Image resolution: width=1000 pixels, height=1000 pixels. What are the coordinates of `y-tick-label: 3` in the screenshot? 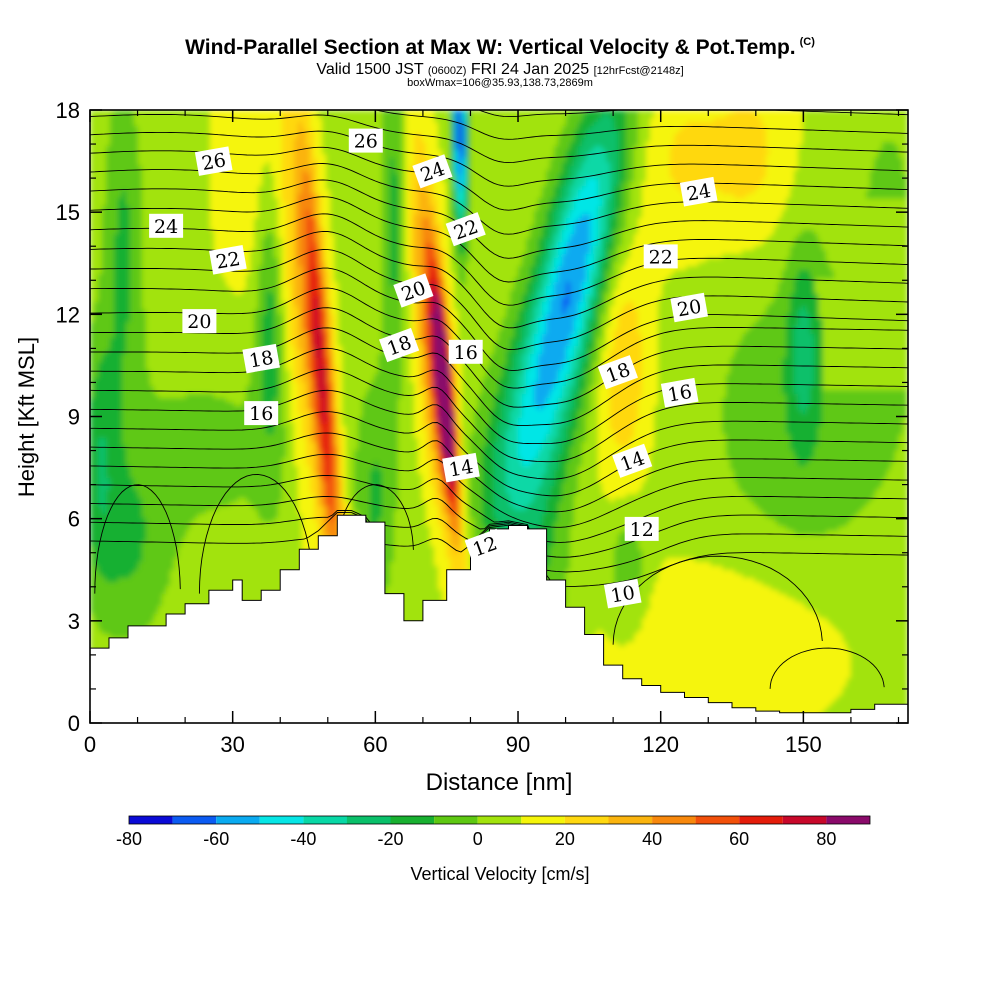 It's located at (74, 621).